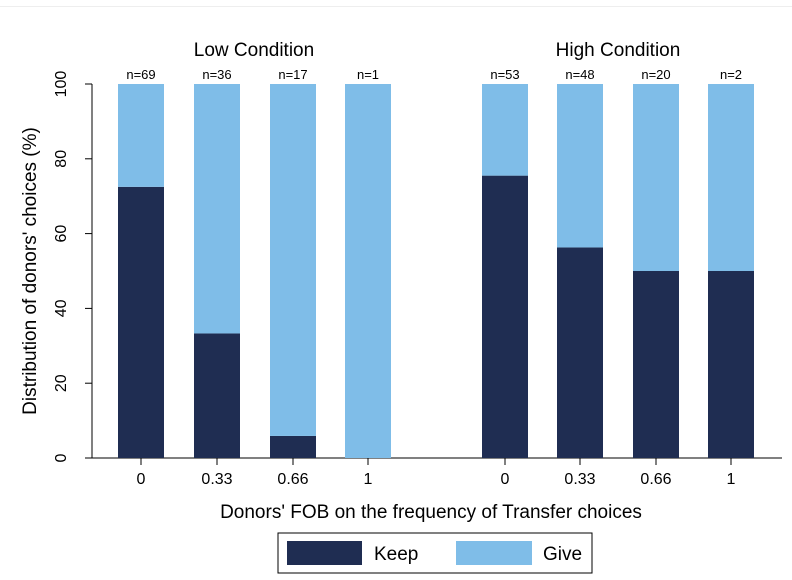 The image size is (792, 580). What do you see at coordinates (494, 553) in the screenshot?
I see `legend-swatch-give` at bounding box center [494, 553].